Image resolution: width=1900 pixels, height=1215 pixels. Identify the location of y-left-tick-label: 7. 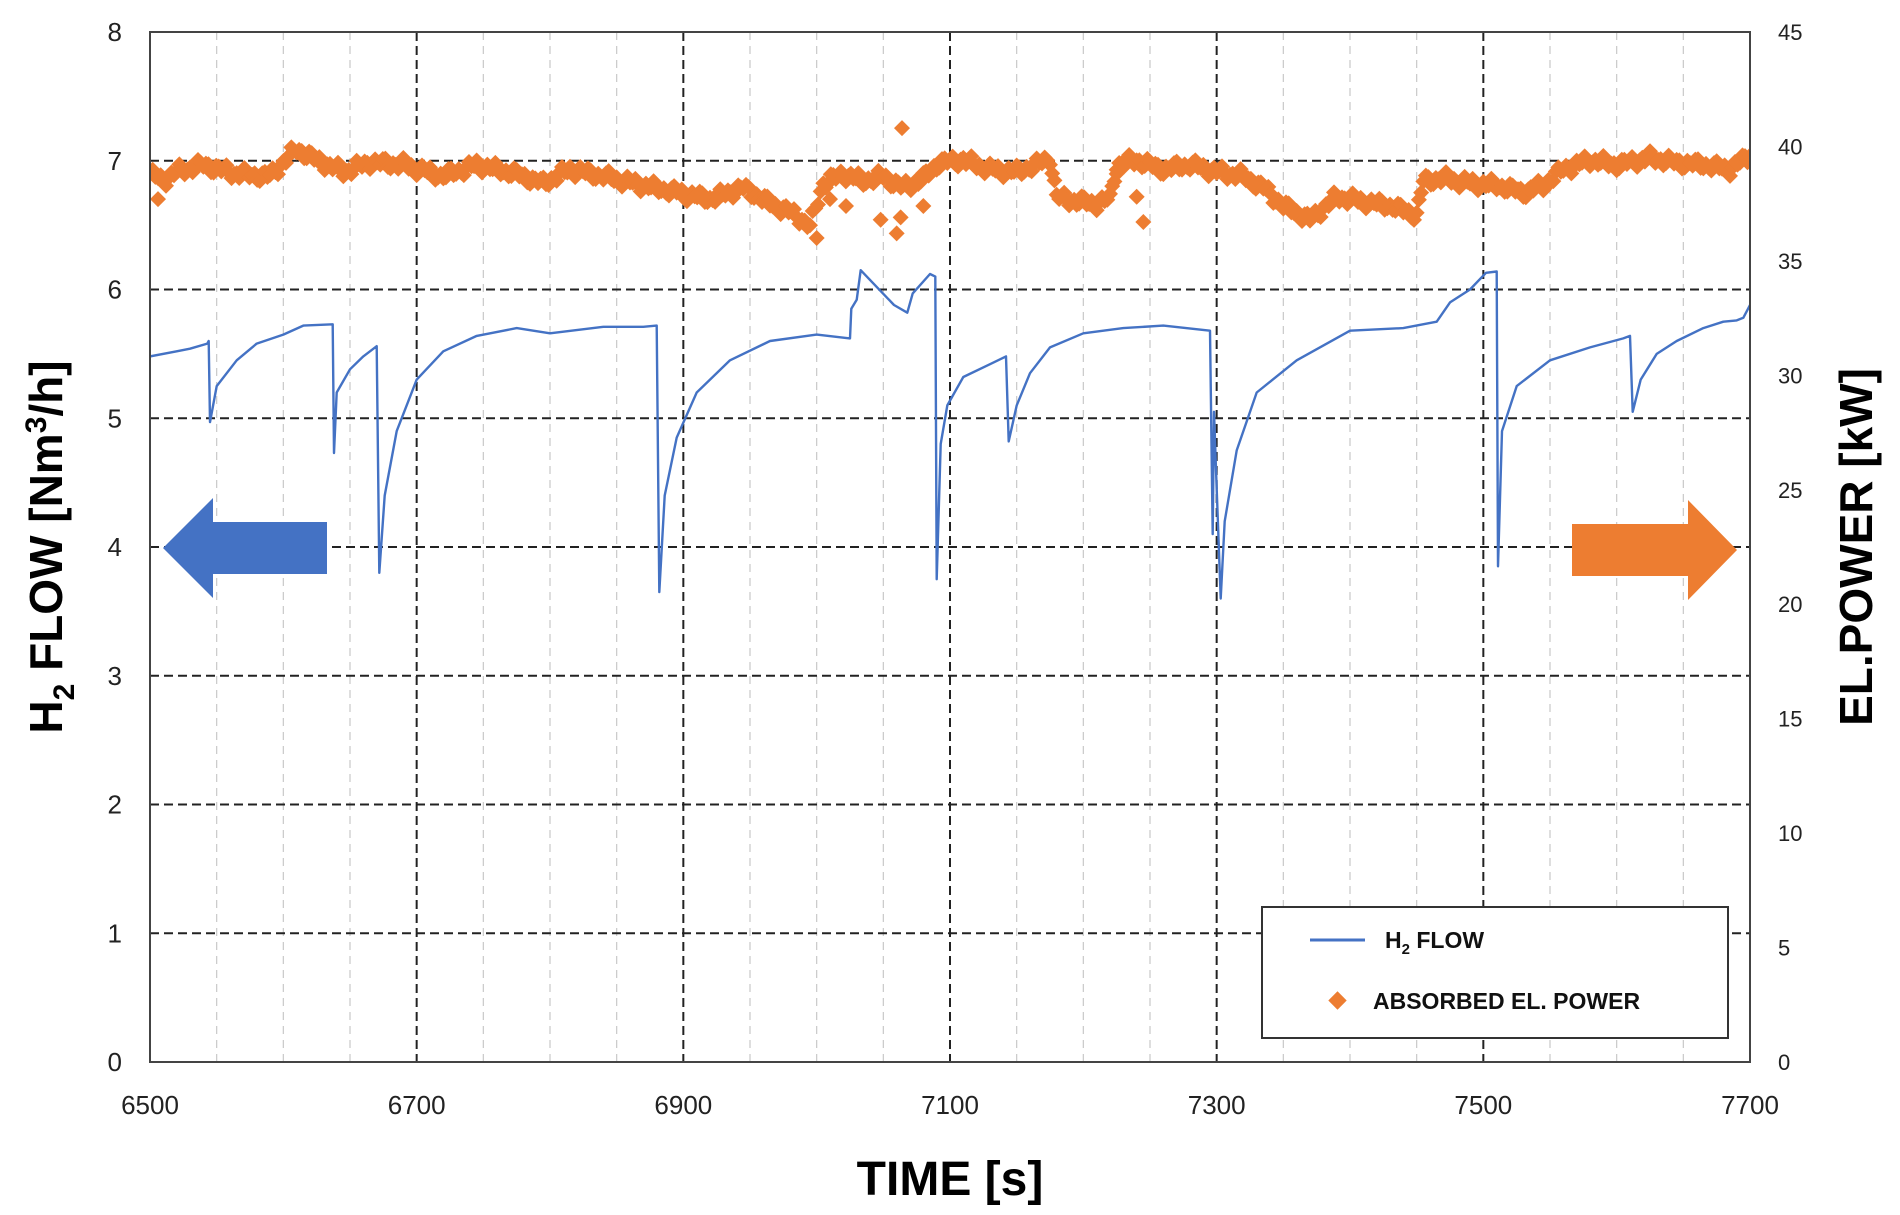
(115, 161).